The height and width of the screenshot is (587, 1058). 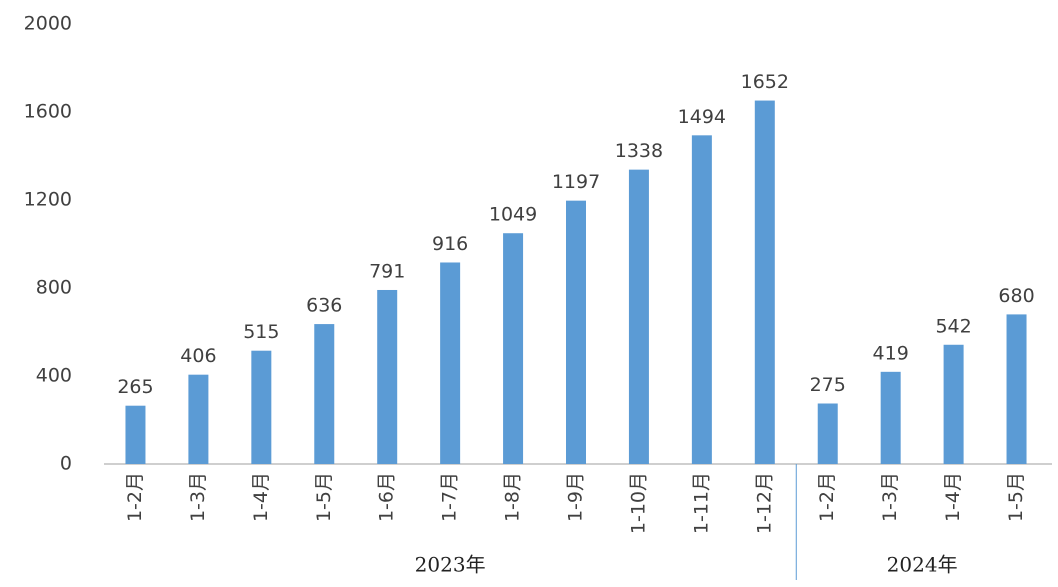 What do you see at coordinates (48, 200) in the screenshot?
I see `y-tick-label: 1200` at bounding box center [48, 200].